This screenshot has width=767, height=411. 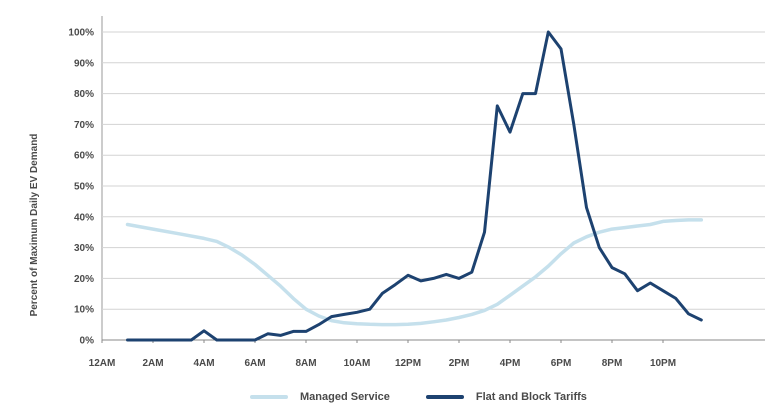 I want to click on legend-label-flat-block-tariffs: Flat and Block Tariffs, so click(x=531, y=397).